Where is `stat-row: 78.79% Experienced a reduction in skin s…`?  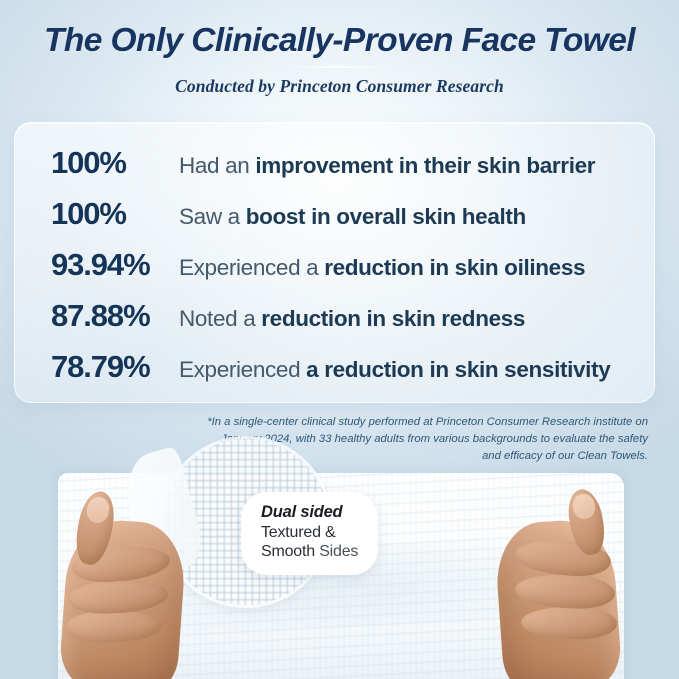 stat-row: 78.79% Experienced a reduction in skin s… is located at coordinates (334, 374).